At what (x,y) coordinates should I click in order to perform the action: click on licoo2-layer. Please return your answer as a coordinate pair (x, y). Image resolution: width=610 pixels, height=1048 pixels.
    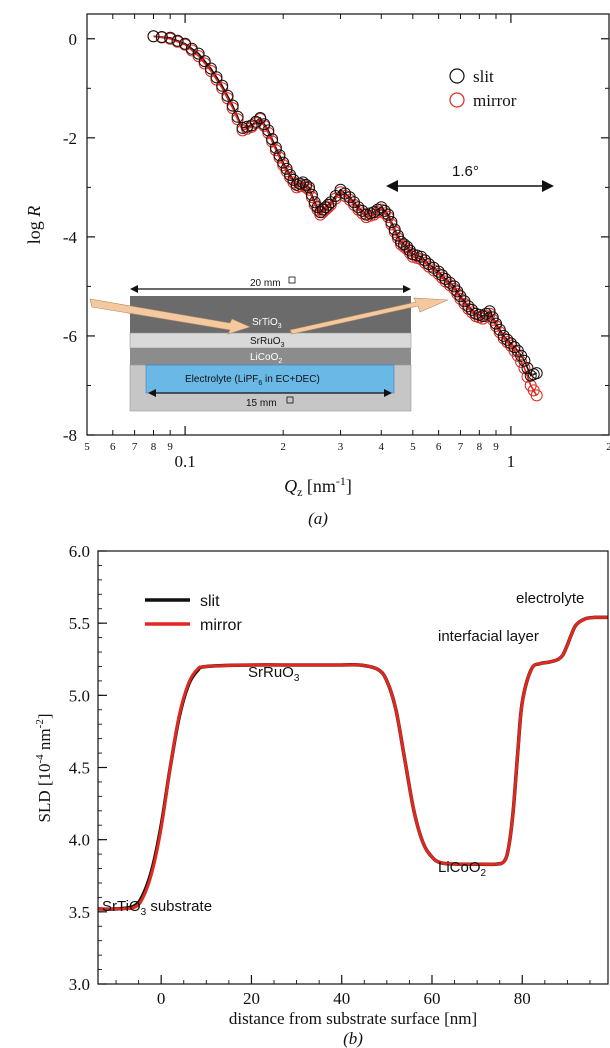
    Looking at the image, I should click on (270, 356).